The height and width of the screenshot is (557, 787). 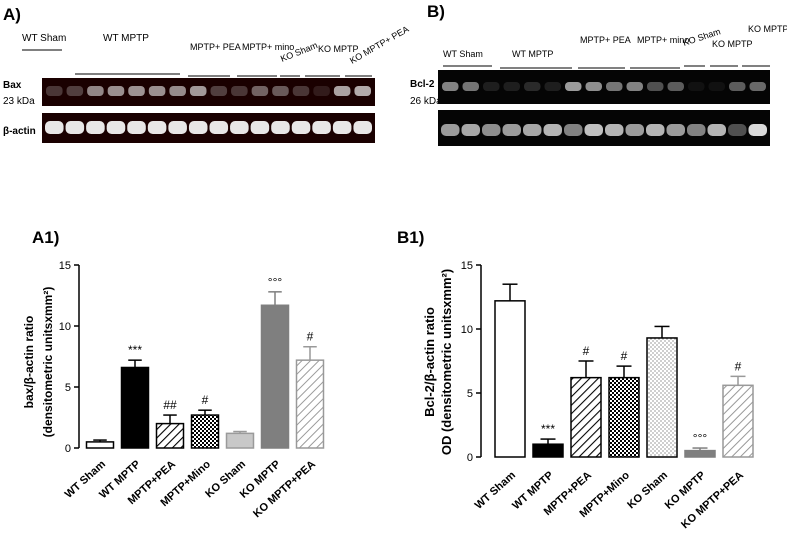 What do you see at coordinates (605, 40) in the screenshot?
I see `blot-b-label-mptp-pea: MPTP+ PEA` at bounding box center [605, 40].